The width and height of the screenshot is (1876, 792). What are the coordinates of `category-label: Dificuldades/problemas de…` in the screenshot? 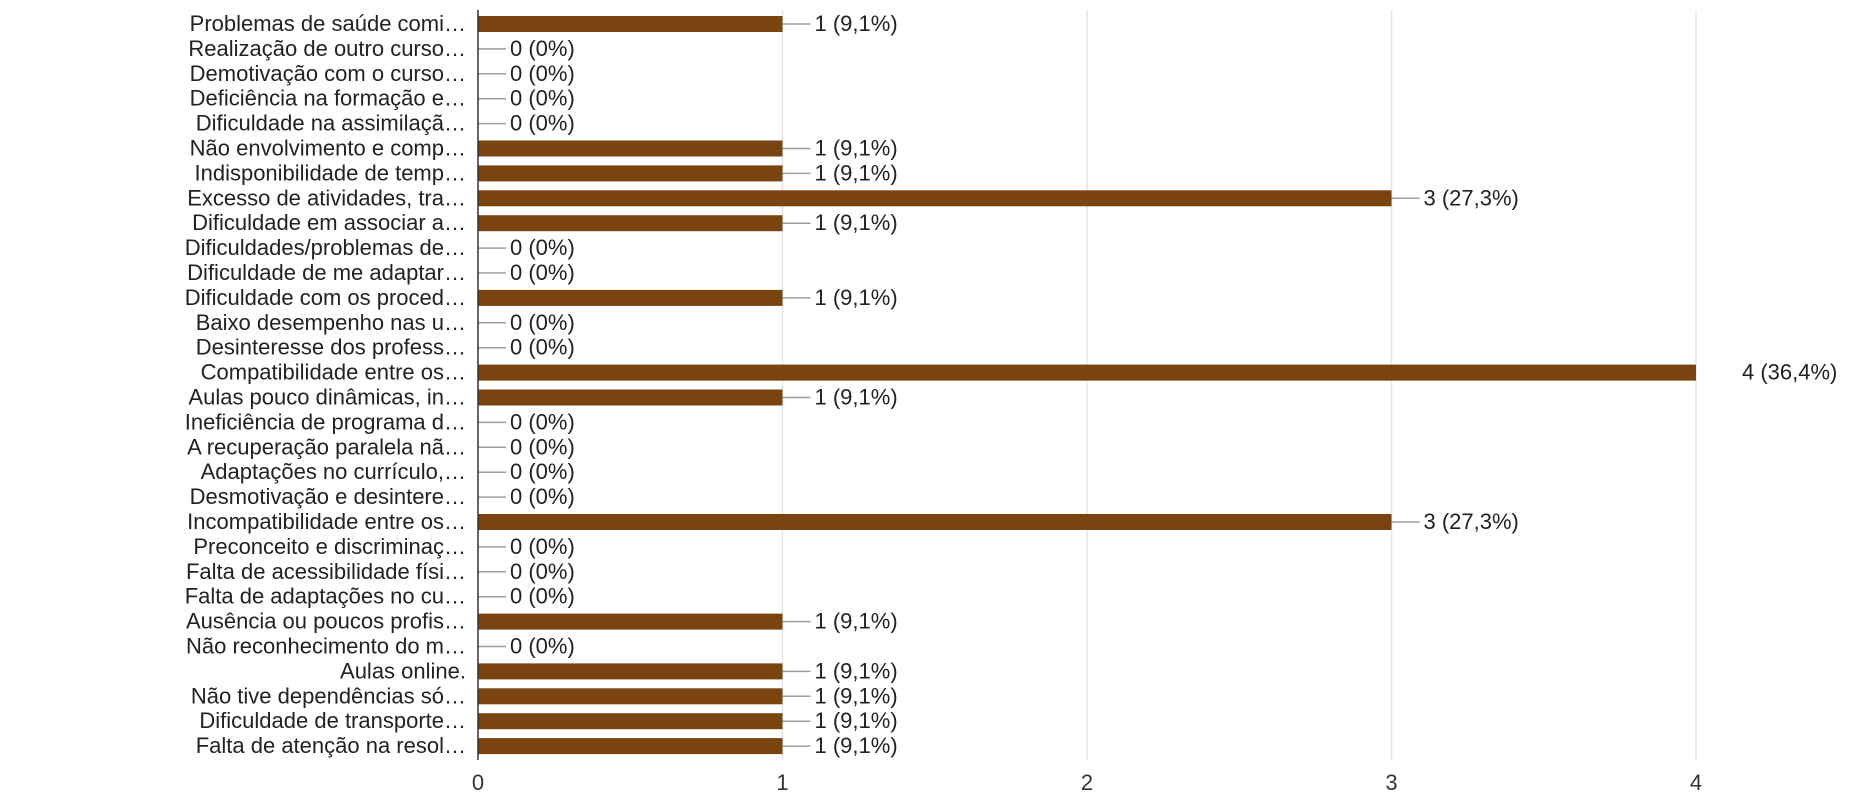 It's located at (325, 247).